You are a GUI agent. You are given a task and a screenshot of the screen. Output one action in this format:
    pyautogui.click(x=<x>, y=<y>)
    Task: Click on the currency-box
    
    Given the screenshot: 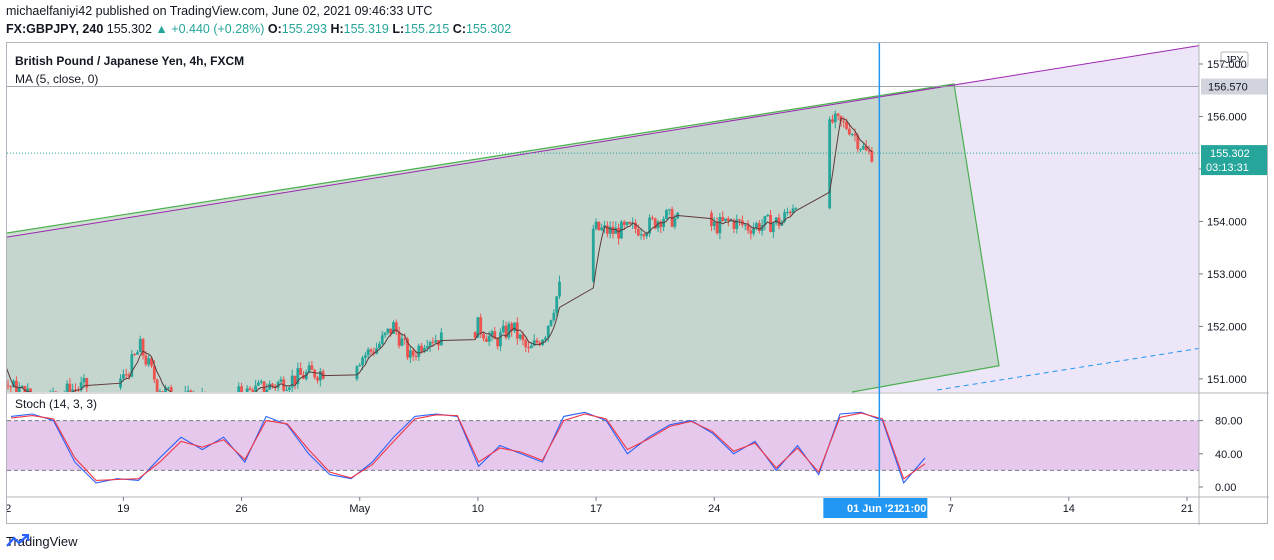 What is the action you would take?
    pyautogui.click(x=1234, y=59)
    